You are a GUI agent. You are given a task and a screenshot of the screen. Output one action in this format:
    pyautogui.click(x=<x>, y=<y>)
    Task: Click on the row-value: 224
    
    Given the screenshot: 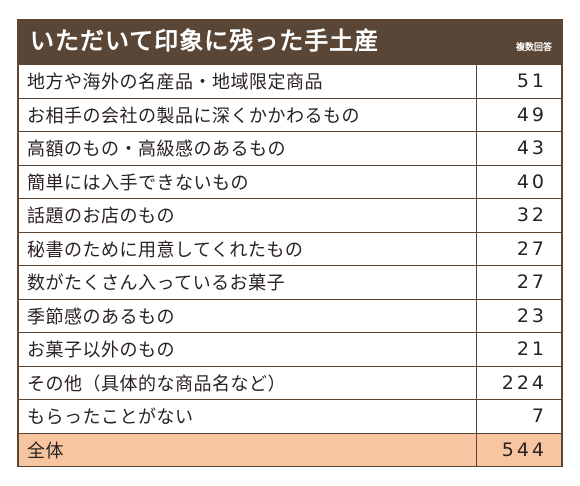 What is the action you would take?
    pyautogui.click(x=524, y=382)
    